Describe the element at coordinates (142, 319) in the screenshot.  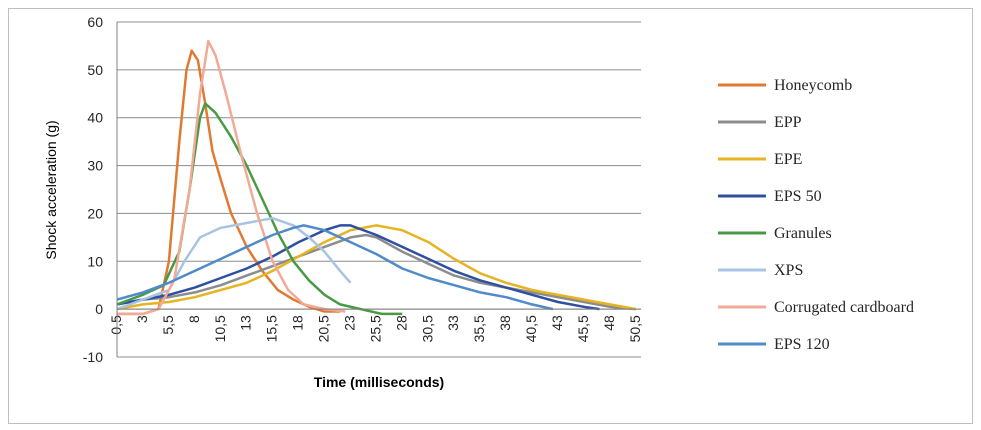
I see `x-tick-label: 3` at that location.